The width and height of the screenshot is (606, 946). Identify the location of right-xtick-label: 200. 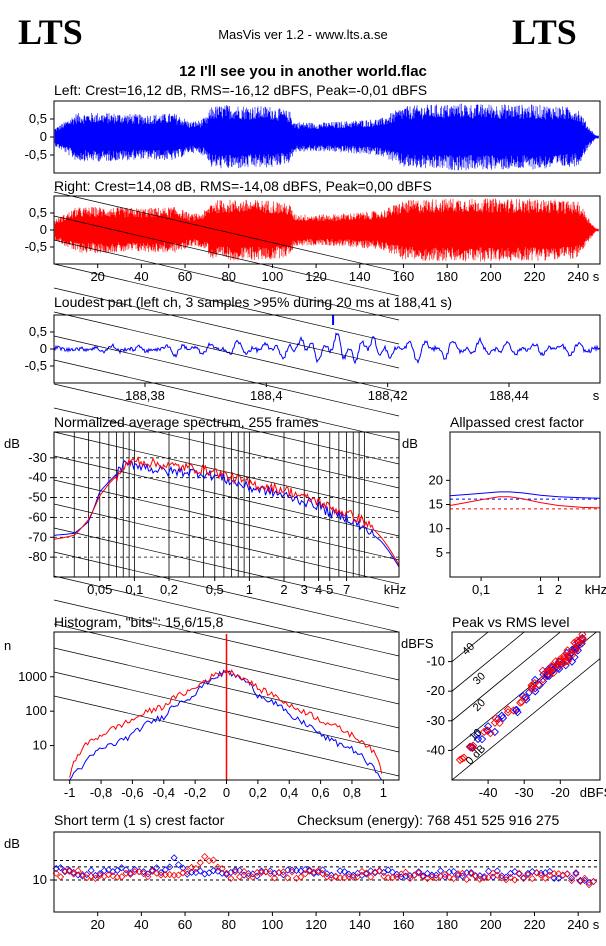
(491, 276).